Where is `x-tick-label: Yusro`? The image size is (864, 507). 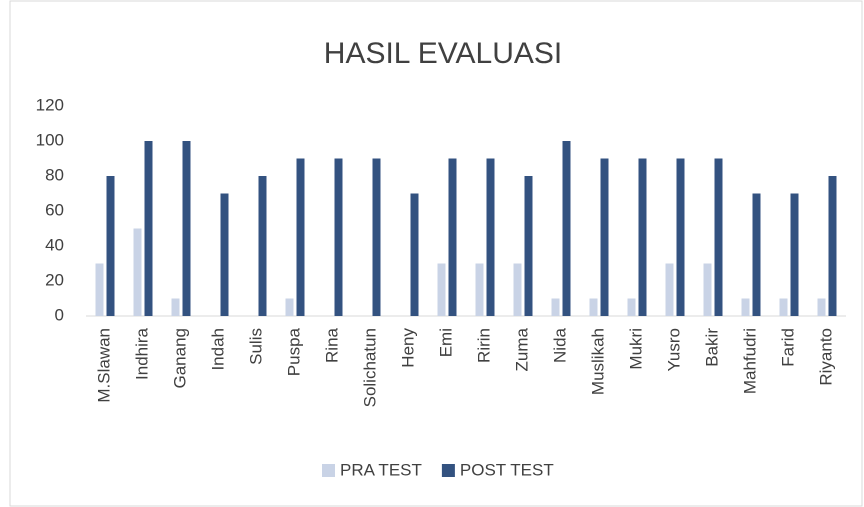 x-tick-label: Yusro is located at coordinates (673, 349).